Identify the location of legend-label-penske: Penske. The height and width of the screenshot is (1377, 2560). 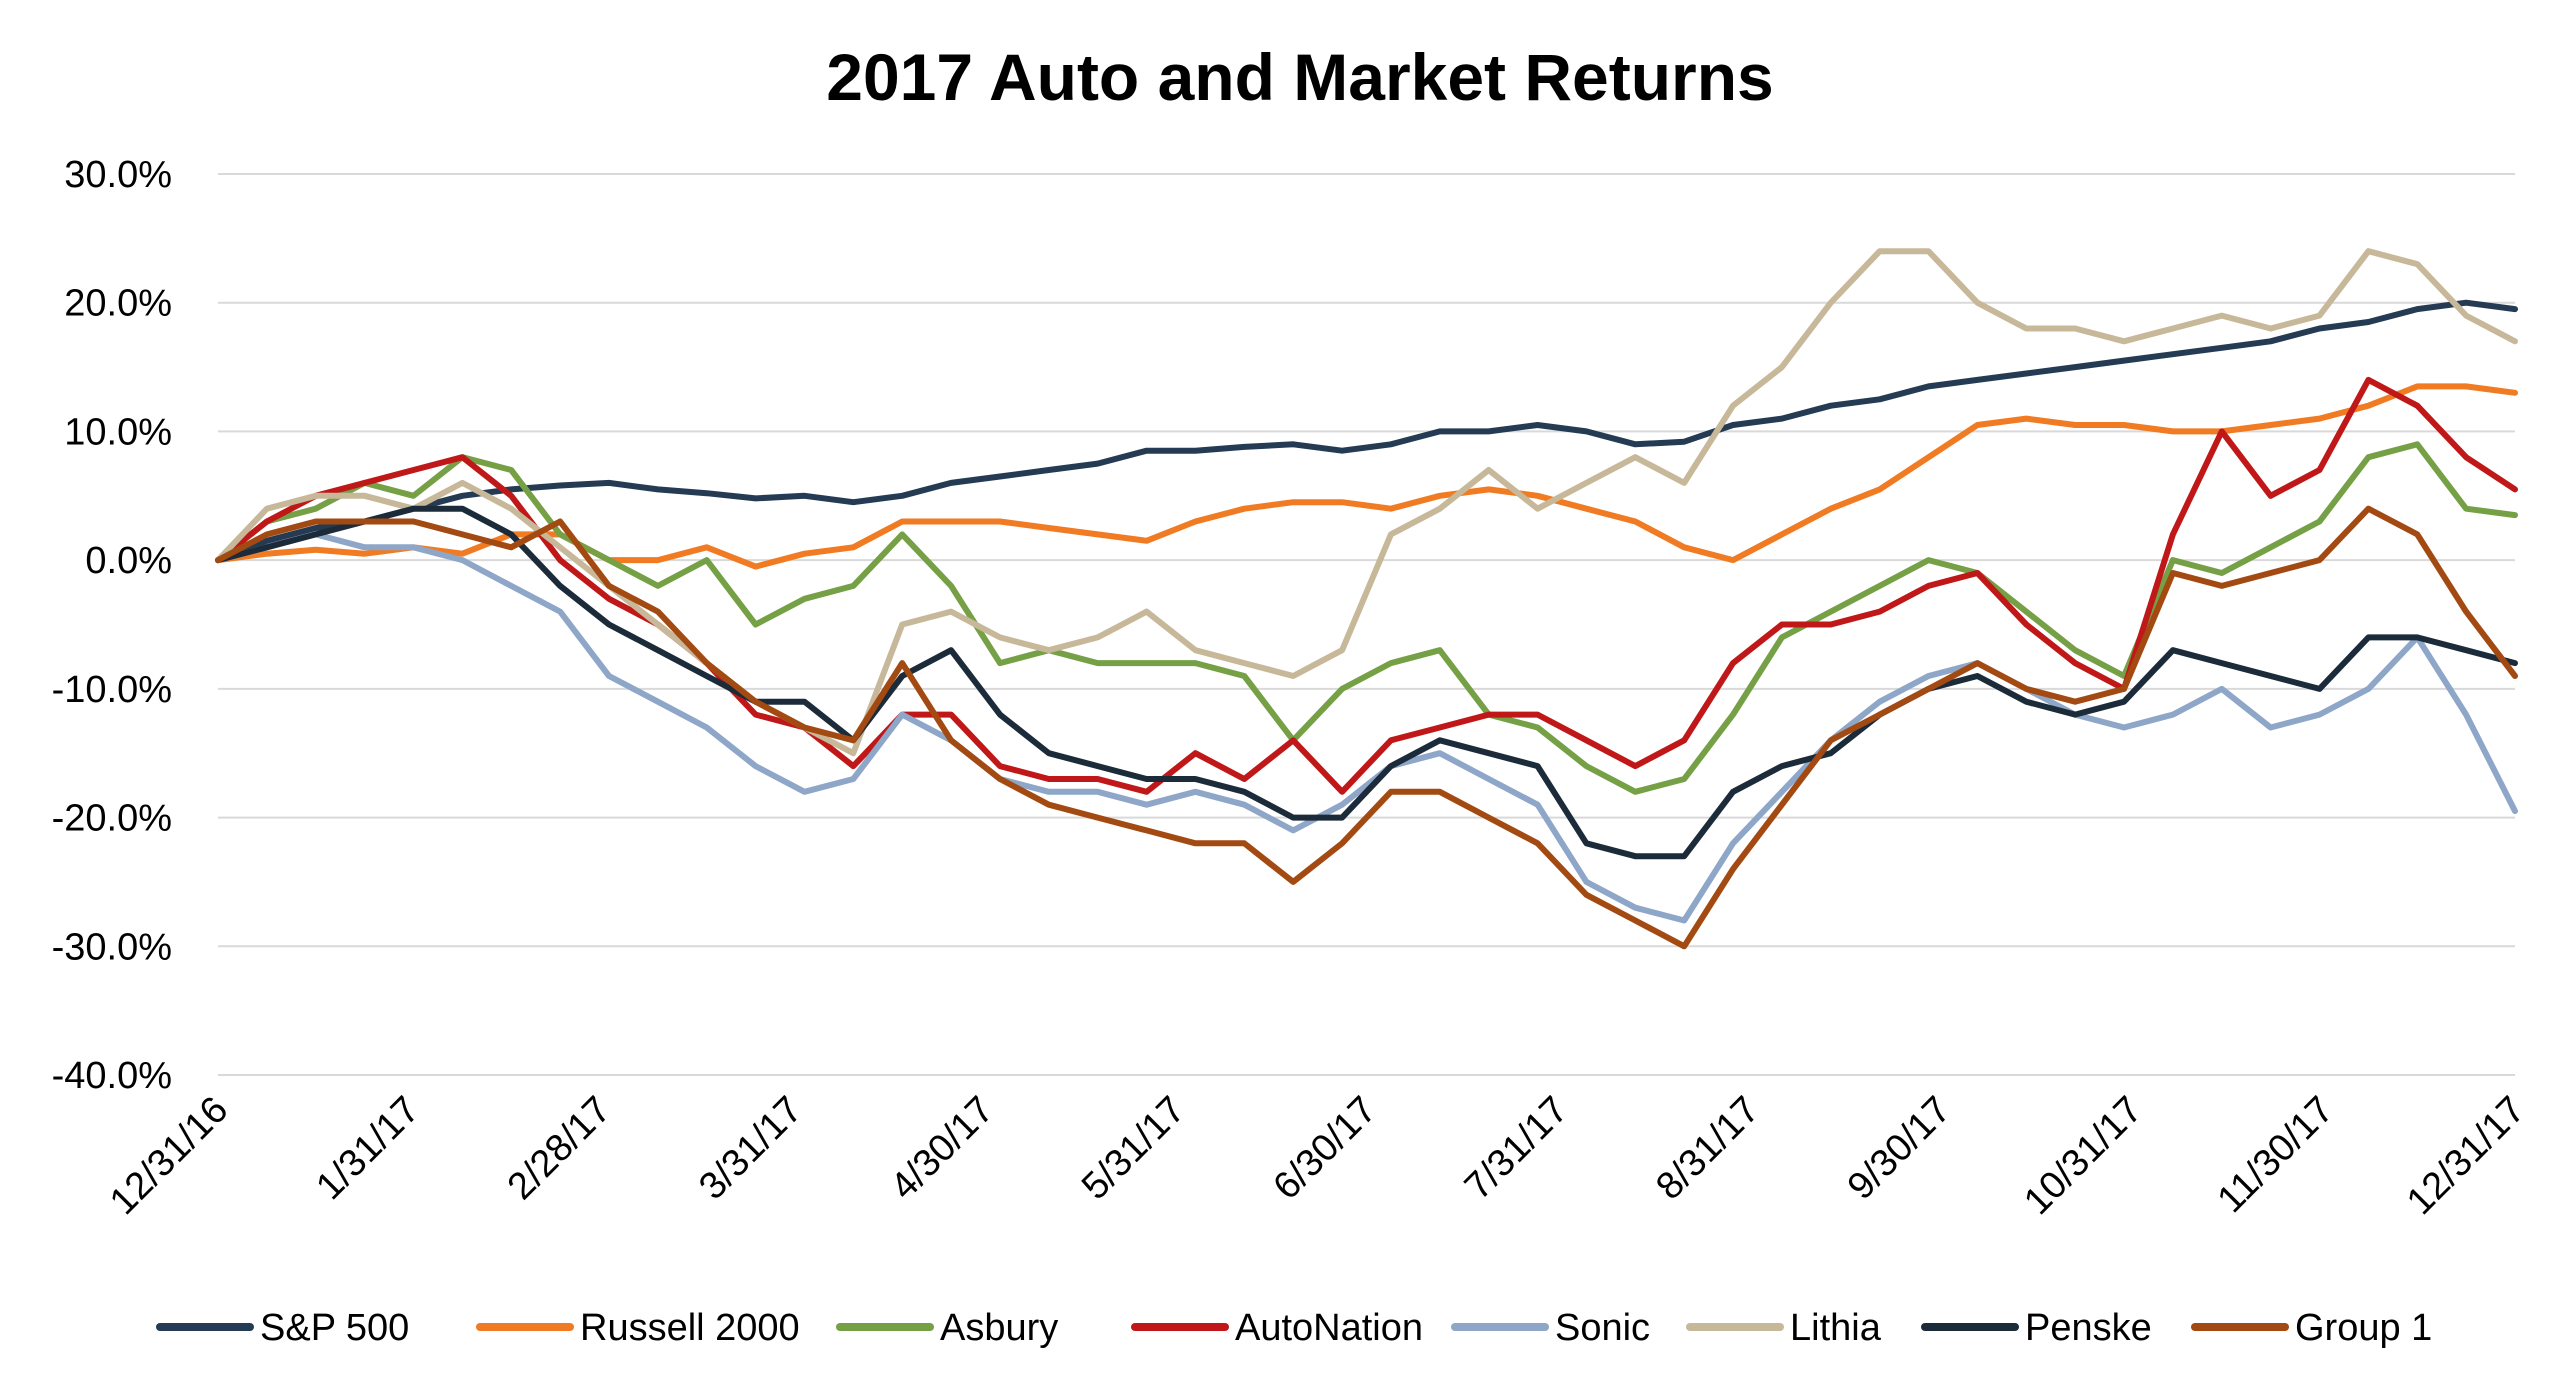
(2088, 1328).